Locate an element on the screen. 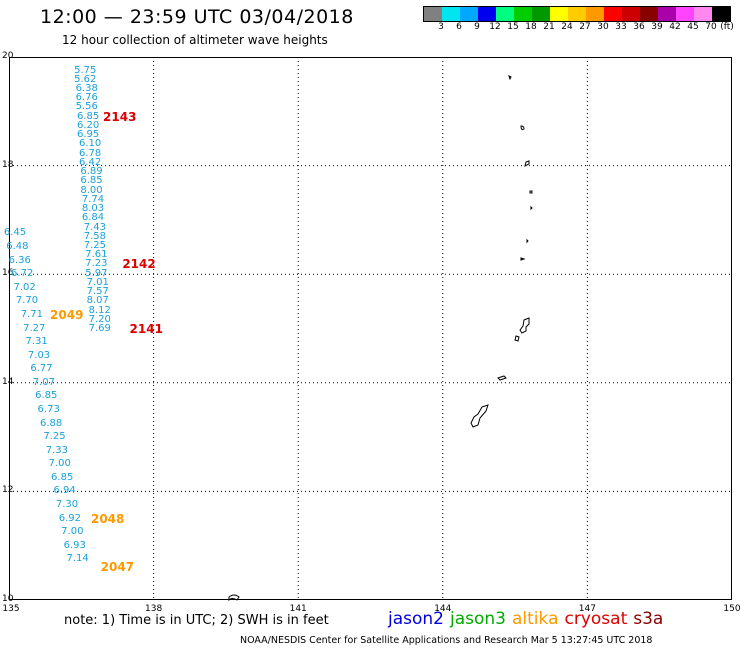 The image size is (740, 650). pass-number-label: 2142 is located at coordinates (139, 264).